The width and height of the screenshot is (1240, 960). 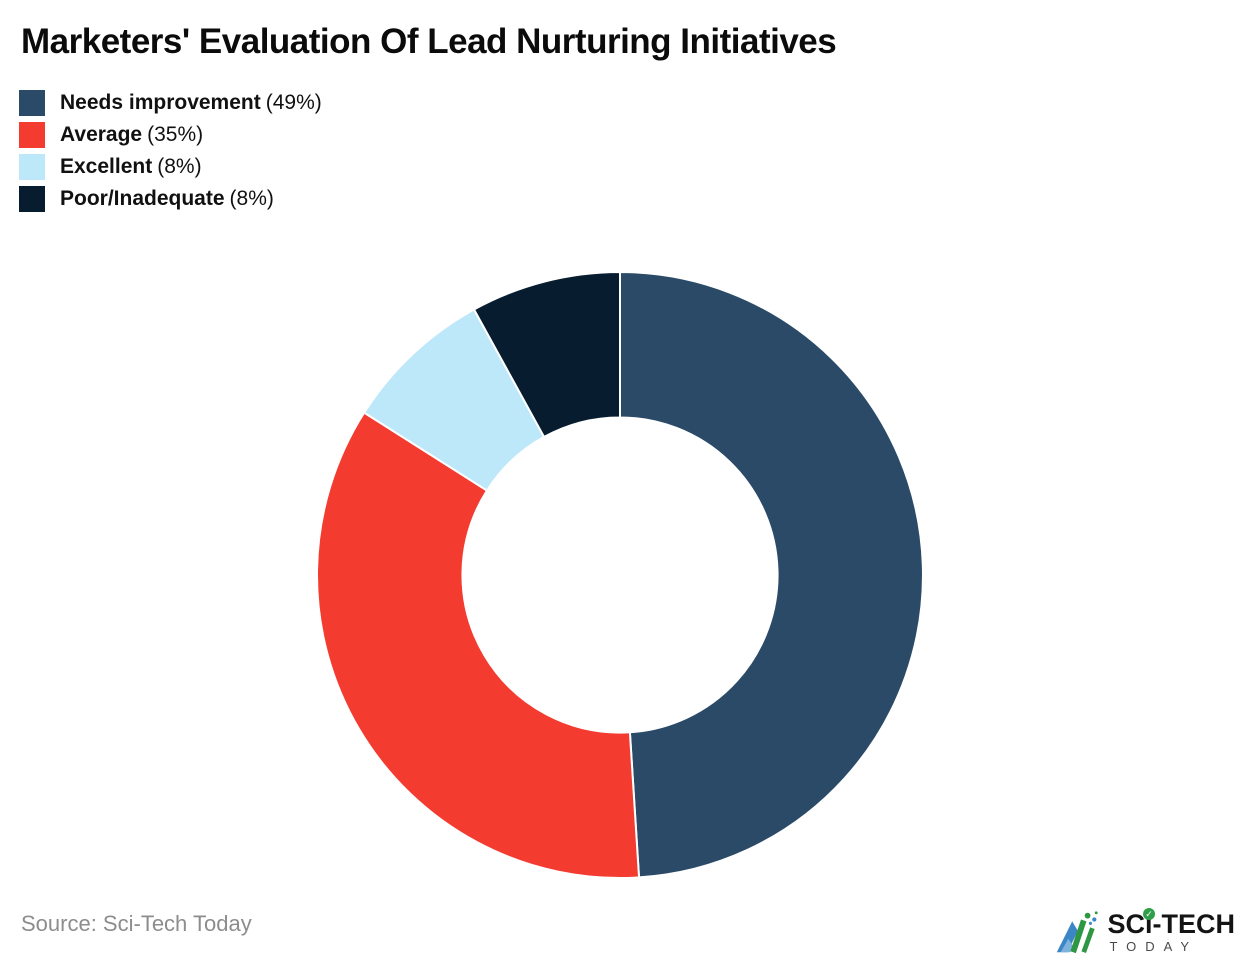 What do you see at coordinates (32, 135) in the screenshot?
I see `legend-swatch-average` at bounding box center [32, 135].